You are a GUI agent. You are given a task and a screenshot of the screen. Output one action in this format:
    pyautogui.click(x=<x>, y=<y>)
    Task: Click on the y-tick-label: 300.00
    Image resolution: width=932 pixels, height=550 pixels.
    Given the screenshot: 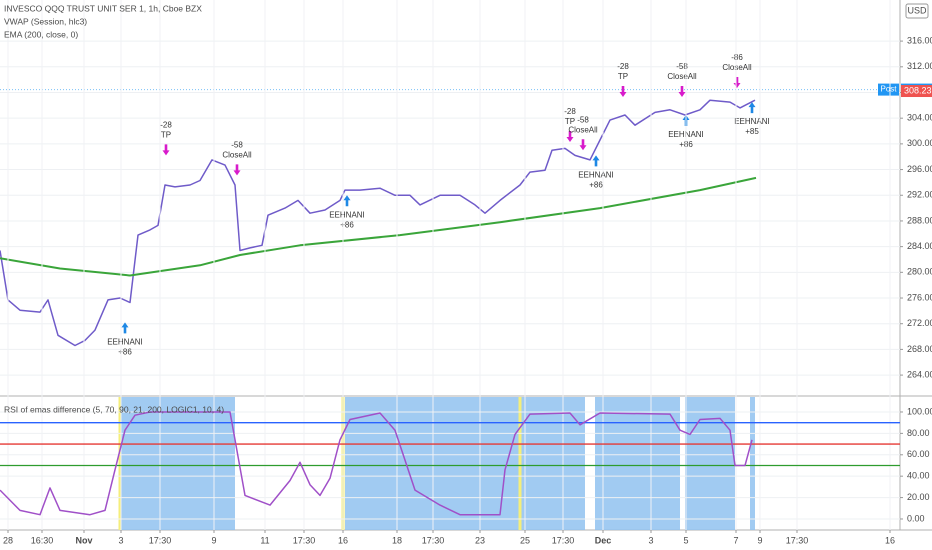 What is the action you would take?
    pyautogui.click(x=919, y=143)
    